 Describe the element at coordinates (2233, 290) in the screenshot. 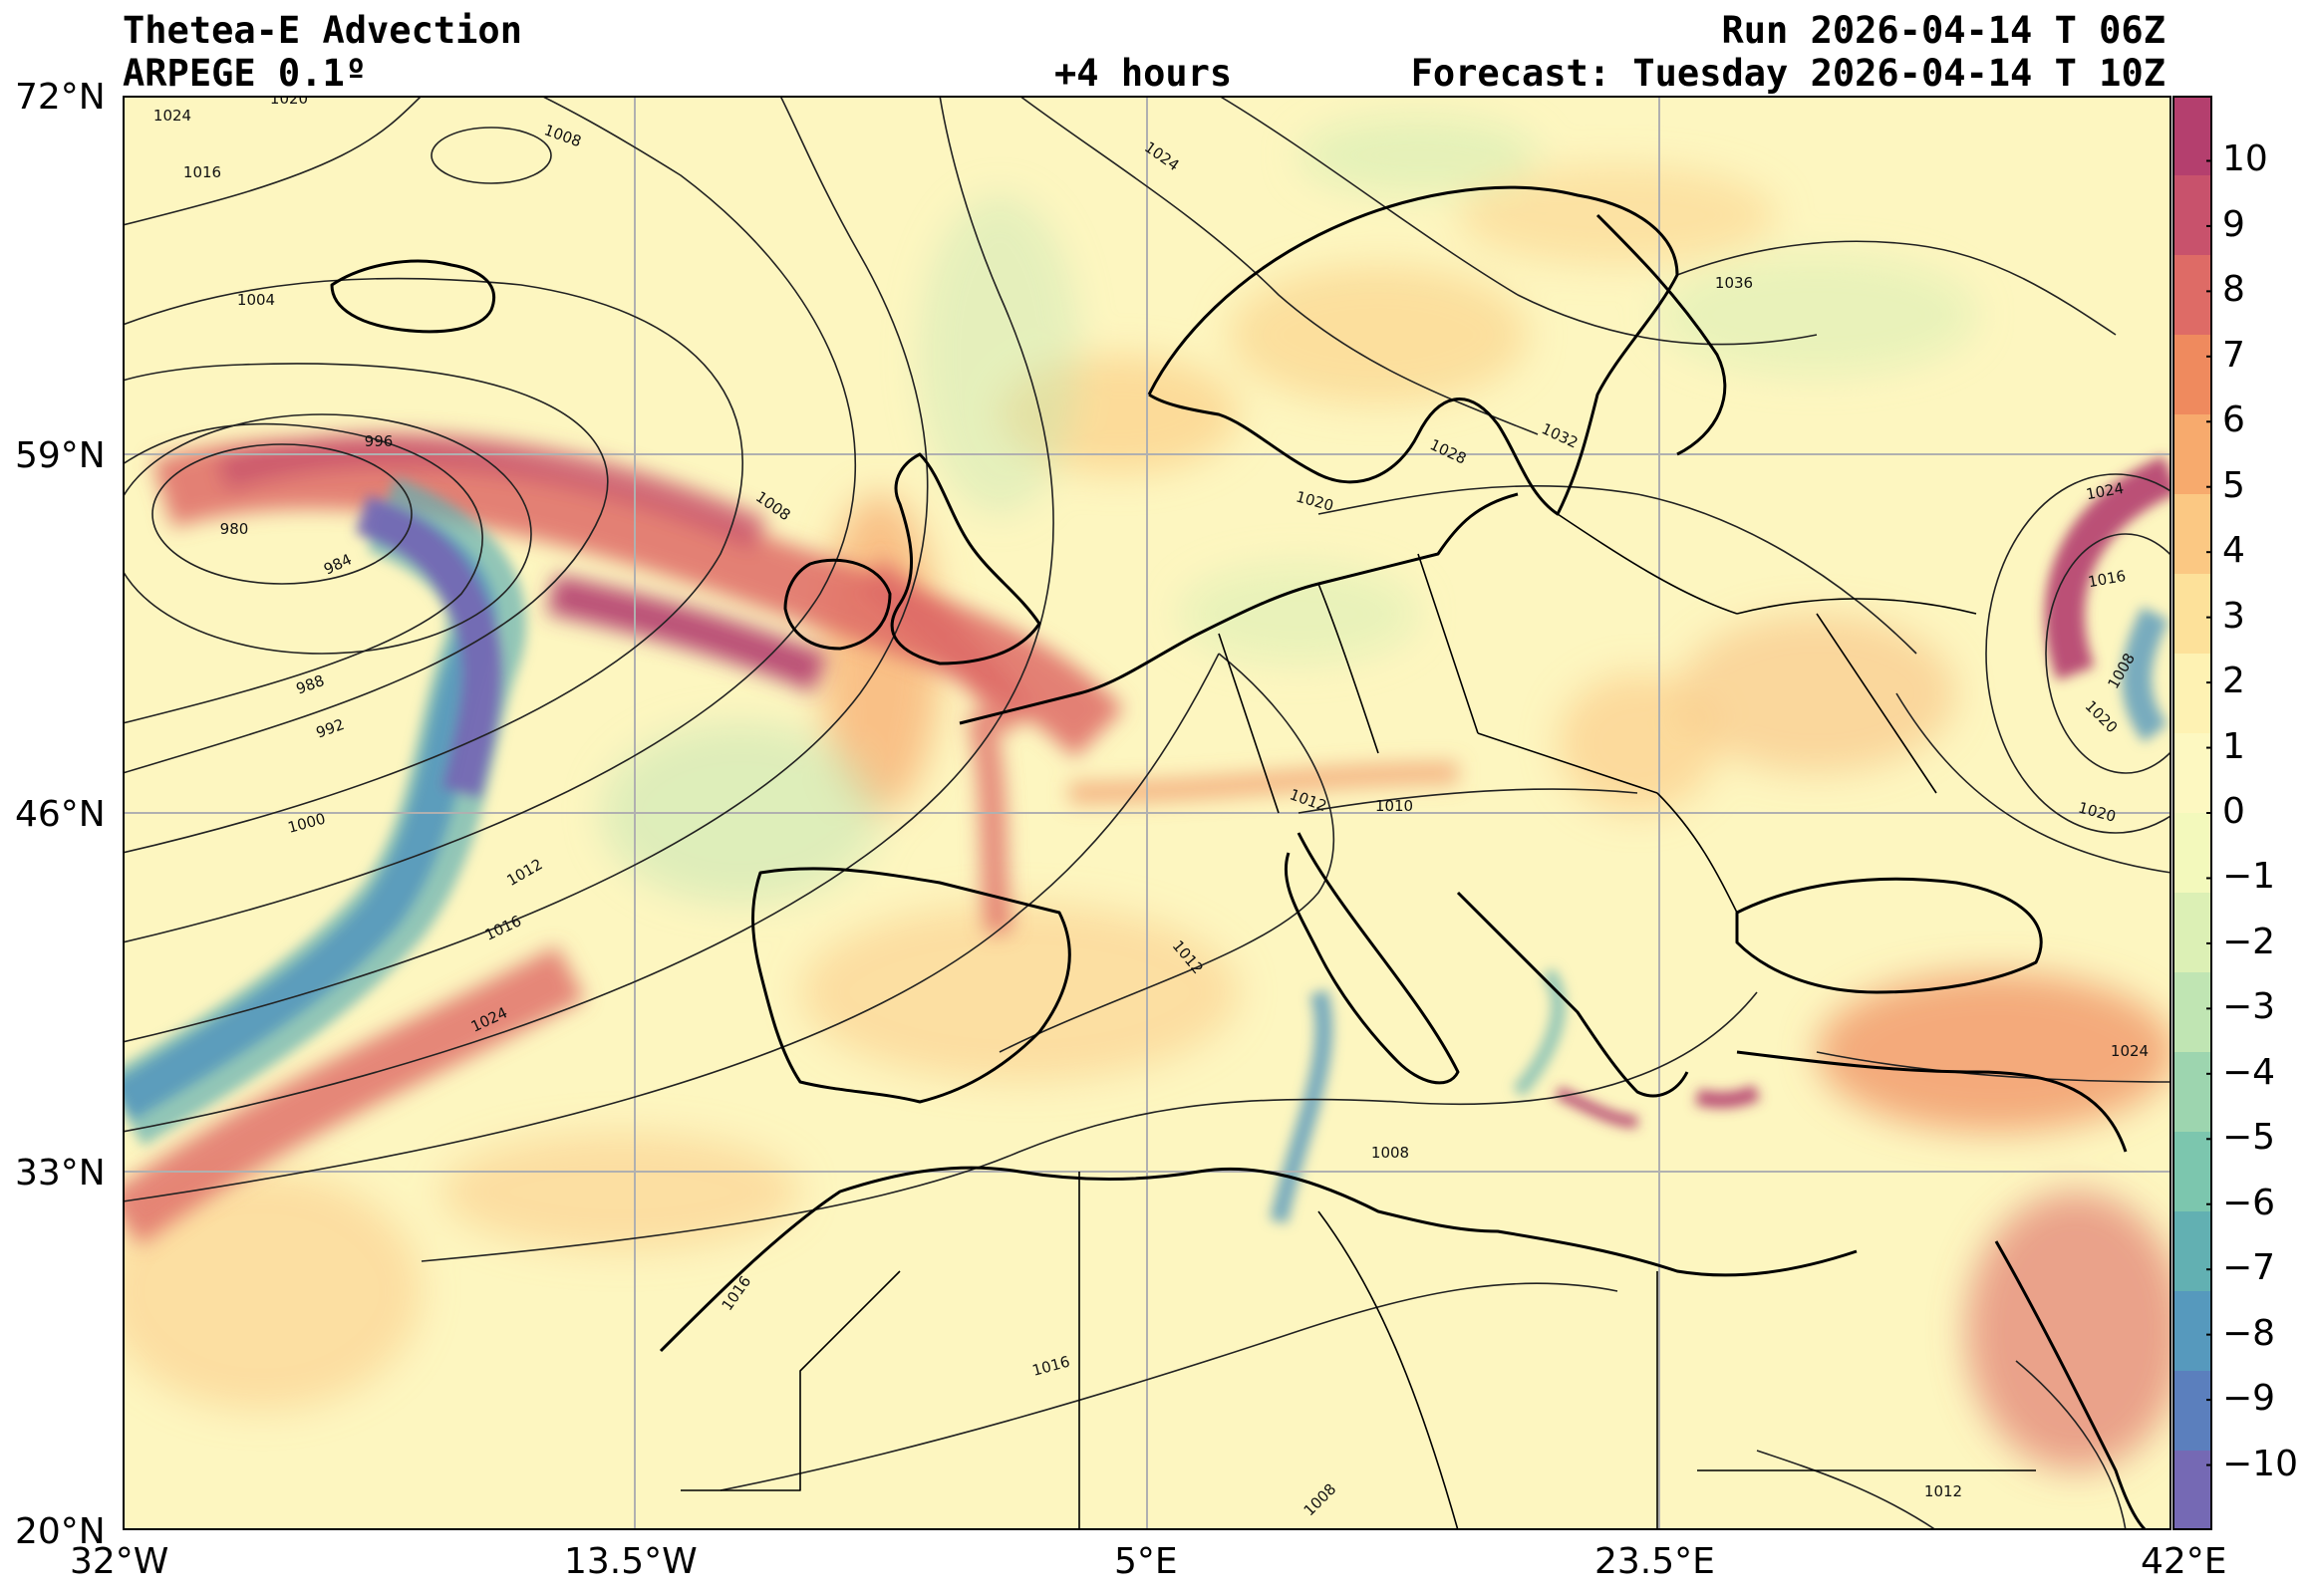

I see `colorbar-tick-label: 8` at that location.